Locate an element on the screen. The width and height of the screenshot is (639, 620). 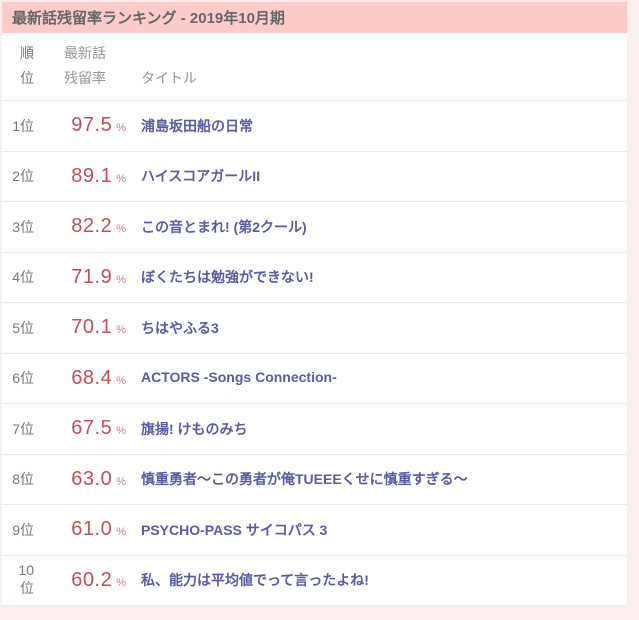
rank-label: 3位 is located at coordinates (23, 226).